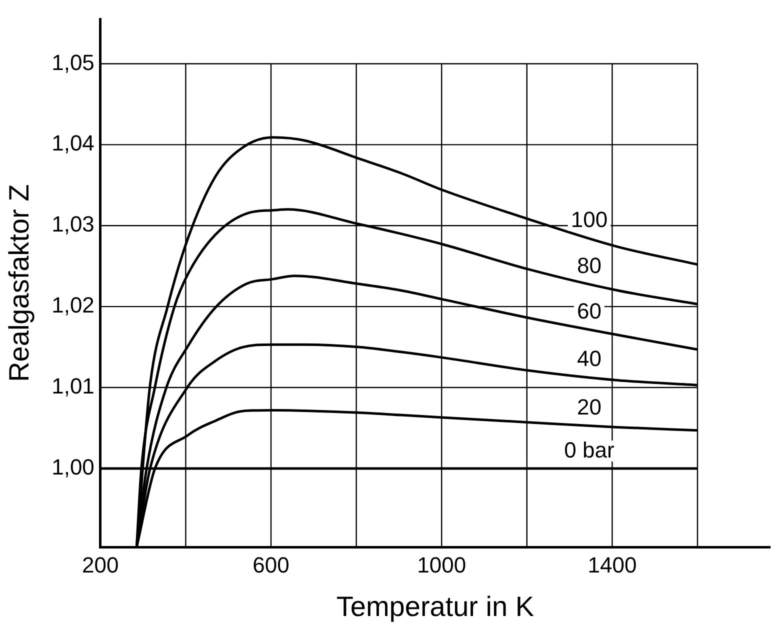 This screenshot has height=627, width=771. What do you see at coordinates (19, 283) in the screenshot?
I see `y-axis-title: Realgasfaktor Z` at bounding box center [19, 283].